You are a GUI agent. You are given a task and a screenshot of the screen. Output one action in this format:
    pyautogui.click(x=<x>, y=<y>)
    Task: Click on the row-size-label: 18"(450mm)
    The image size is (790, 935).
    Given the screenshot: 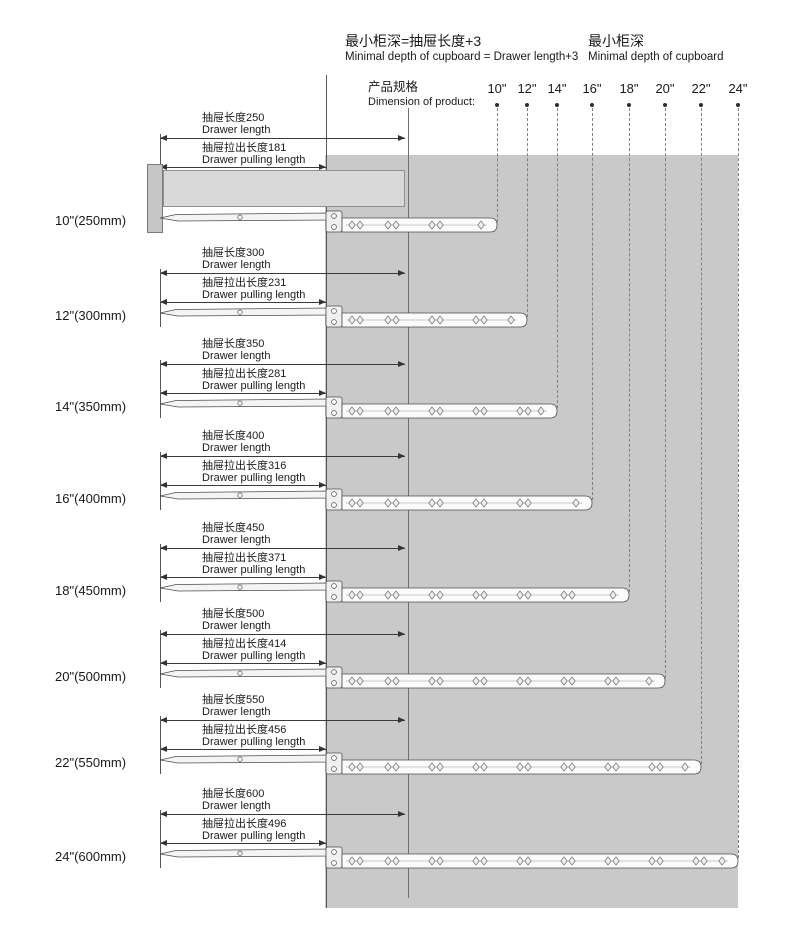 What is the action you would take?
    pyautogui.click(x=91, y=590)
    